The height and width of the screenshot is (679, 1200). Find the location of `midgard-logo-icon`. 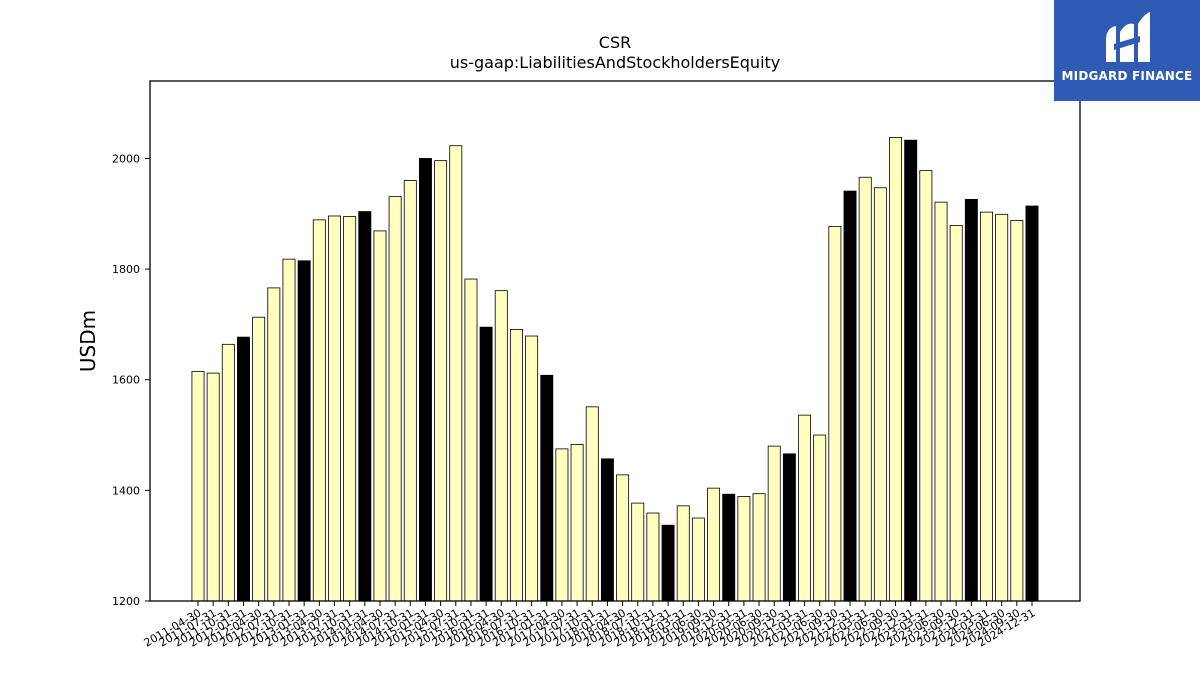

midgard-logo-icon is located at coordinates (1128, 37).